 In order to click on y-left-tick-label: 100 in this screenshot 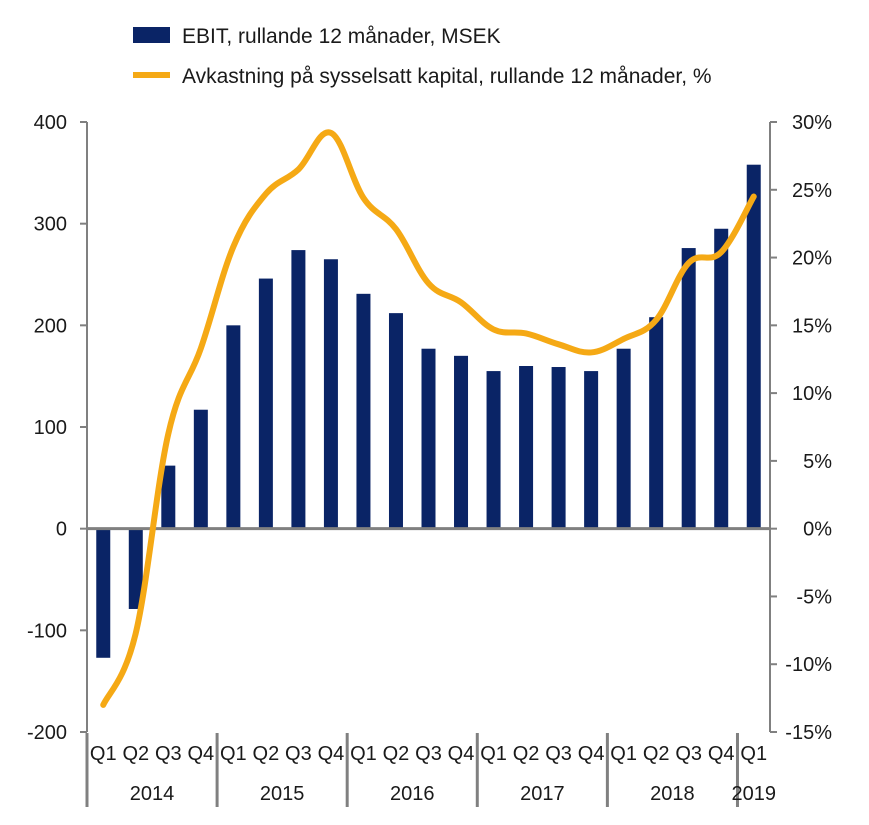, I will do `click(50, 428)`.